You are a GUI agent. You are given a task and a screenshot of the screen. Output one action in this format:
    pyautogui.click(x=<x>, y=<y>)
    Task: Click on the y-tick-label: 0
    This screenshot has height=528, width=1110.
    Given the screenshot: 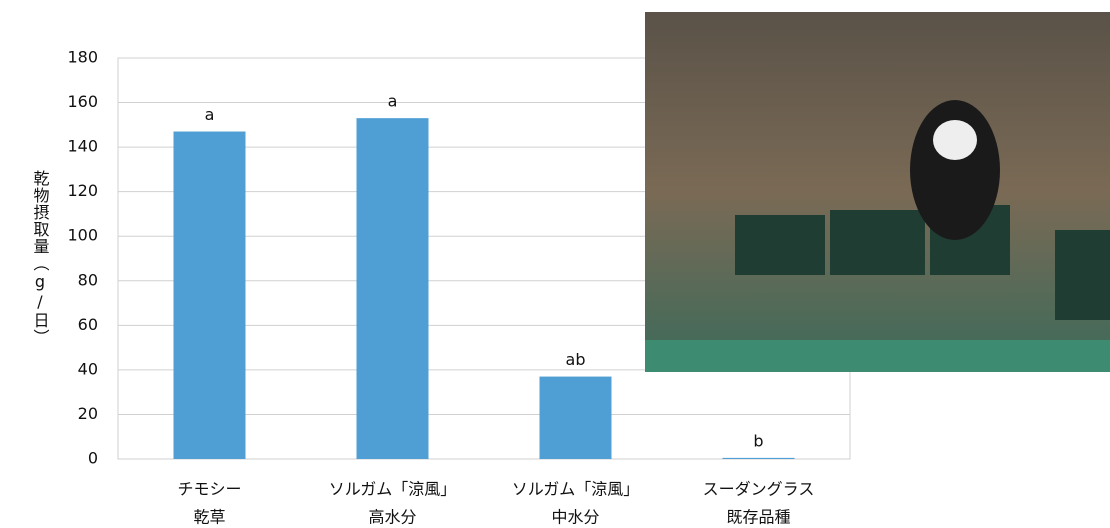 What is the action you would take?
    pyautogui.click(x=93, y=458)
    